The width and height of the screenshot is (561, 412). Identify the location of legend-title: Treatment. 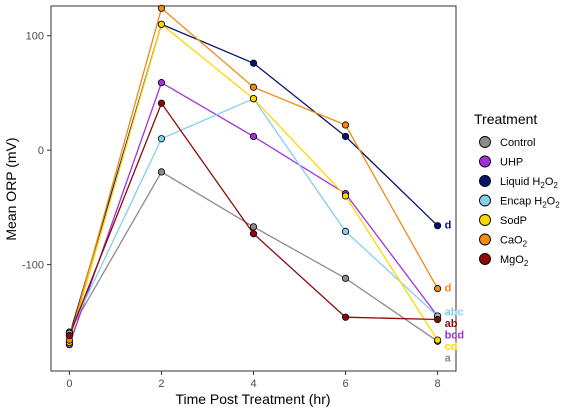
(505, 119).